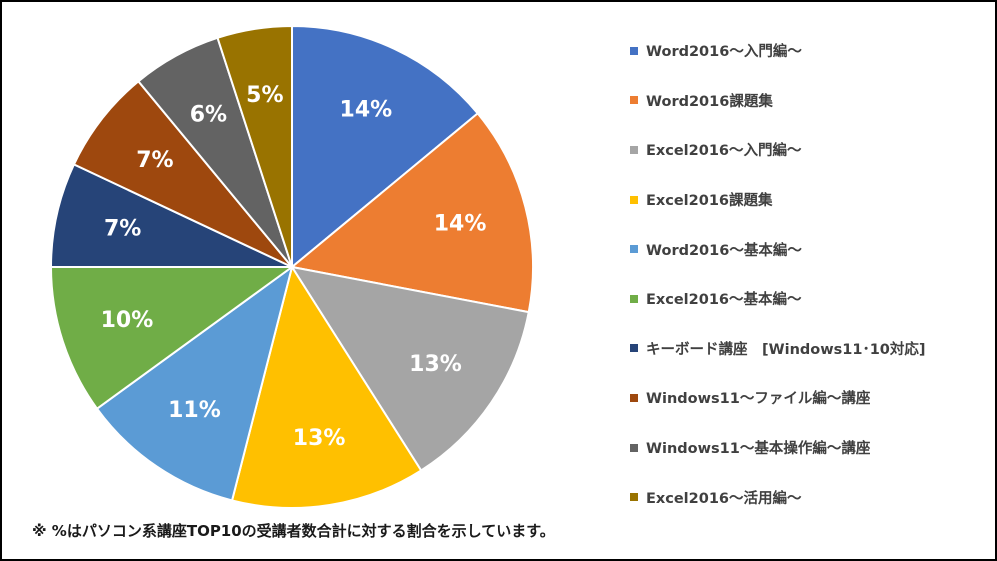 The height and width of the screenshot is (561, 997). I want to click on legend-label: Word2016～入門編～, so click(724, 52).